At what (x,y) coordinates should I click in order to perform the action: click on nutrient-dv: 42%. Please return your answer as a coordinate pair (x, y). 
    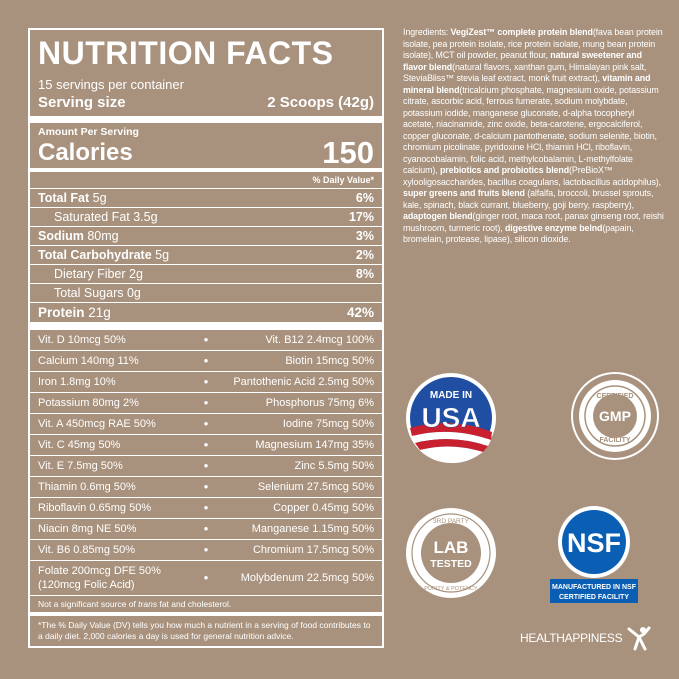
    Looking at the image, I should click on (360, 312).